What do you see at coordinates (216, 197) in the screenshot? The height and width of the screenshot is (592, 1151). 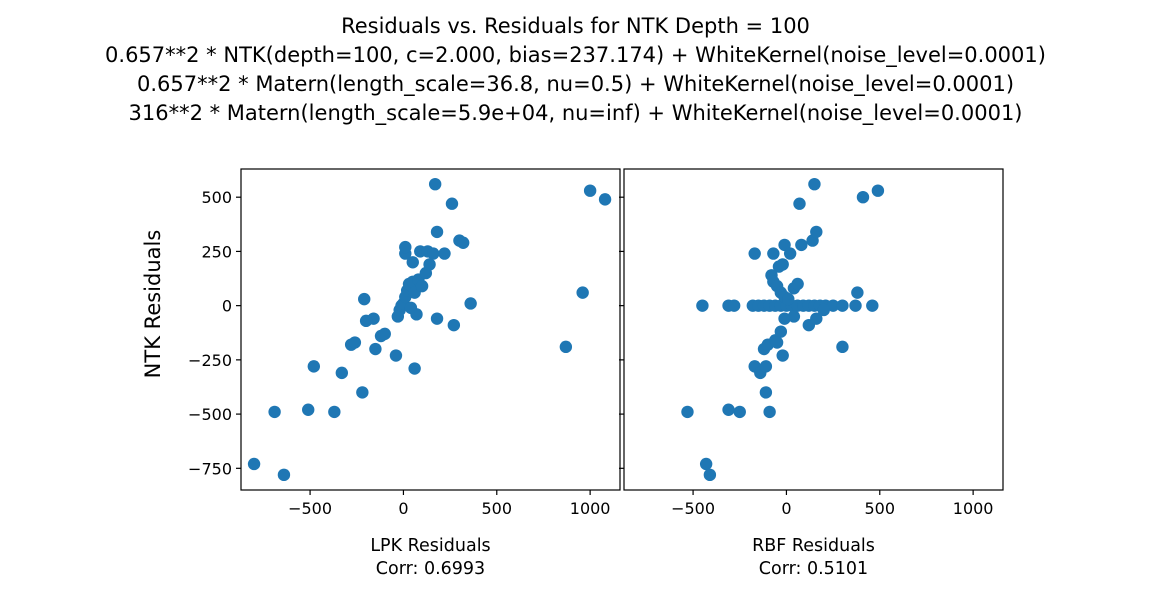 I see `y-tick-label: 500` at bounding box center [216, 197].